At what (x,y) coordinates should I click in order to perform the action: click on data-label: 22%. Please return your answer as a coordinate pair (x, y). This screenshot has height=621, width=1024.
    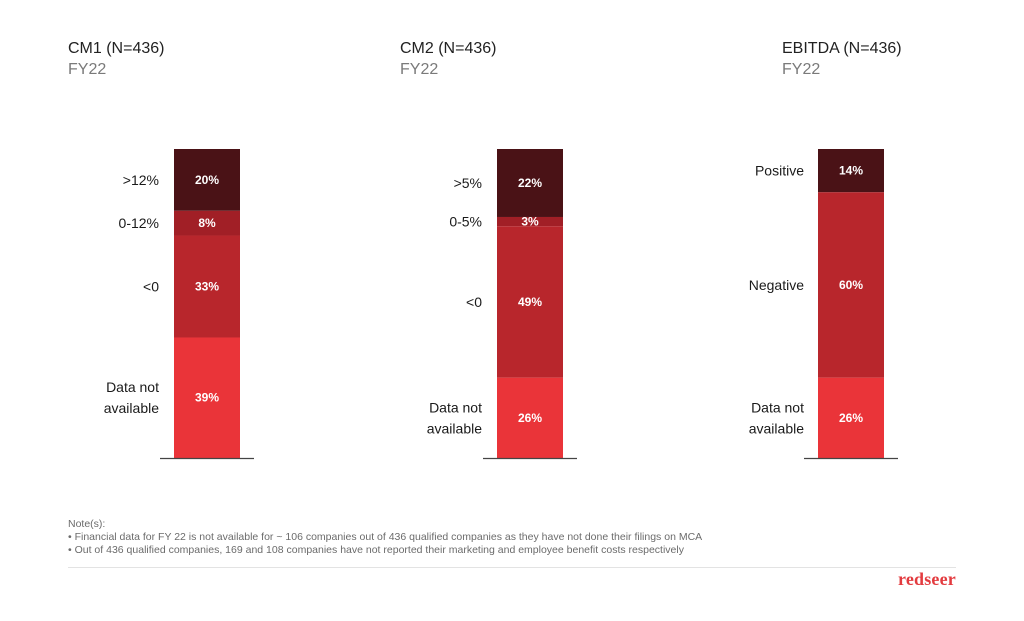
    Looking at the image, I should click on (530, 183).